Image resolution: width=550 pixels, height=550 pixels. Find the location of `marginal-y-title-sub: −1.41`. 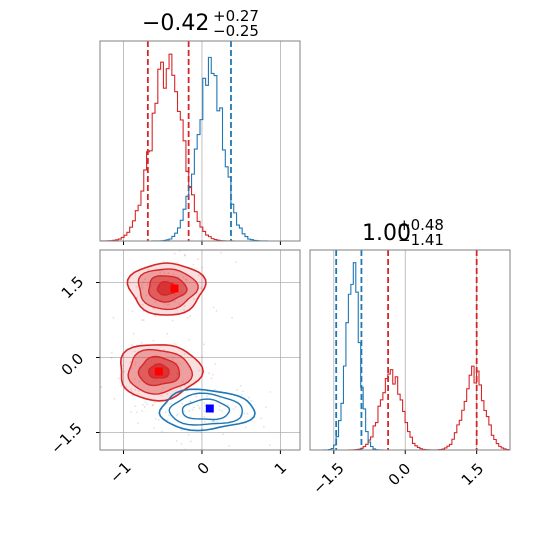

marginal-y-title-sub: −1.41 is located at coordinates (421, 240).